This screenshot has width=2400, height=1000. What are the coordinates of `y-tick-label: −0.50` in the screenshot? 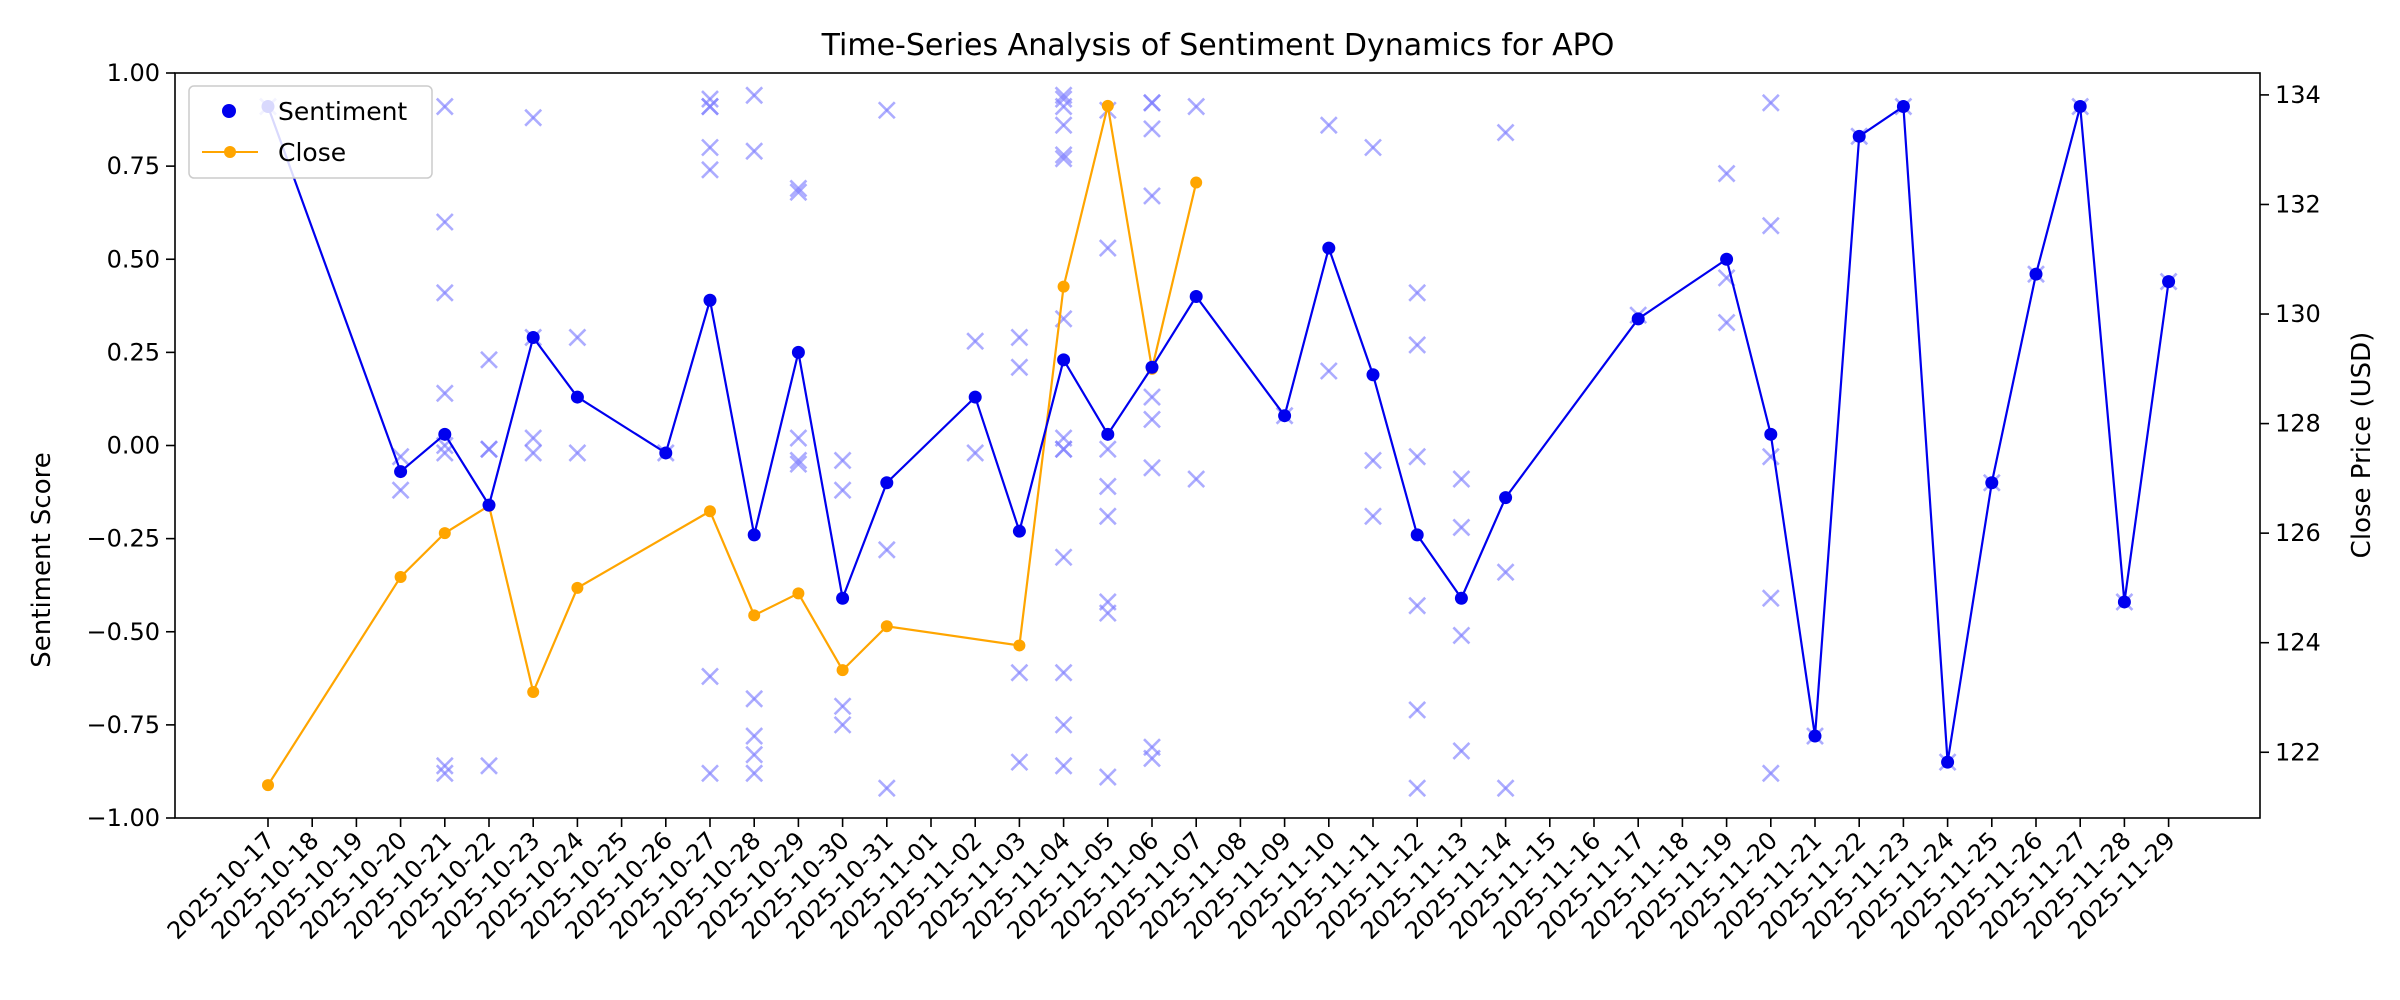 It's located at (123, 632).